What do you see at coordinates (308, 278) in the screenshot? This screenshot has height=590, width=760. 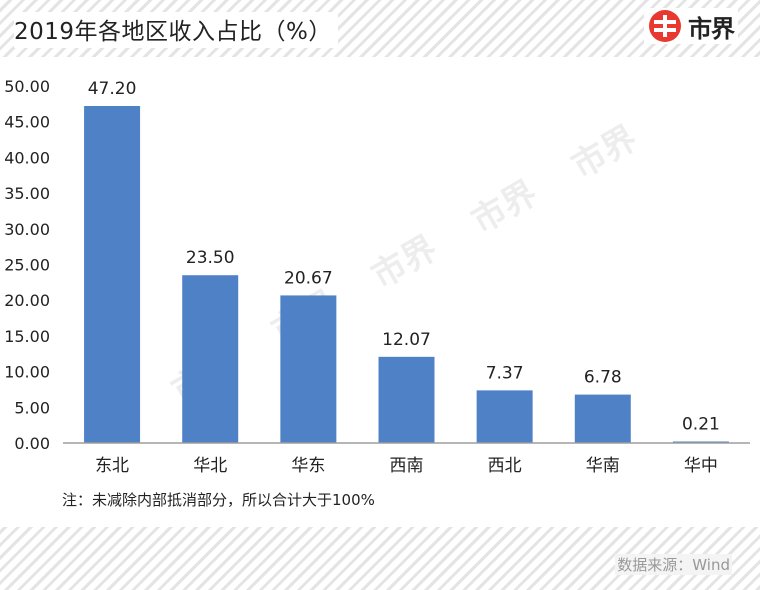 I see `data-label: 20.67` at bounding box center [308, 278].